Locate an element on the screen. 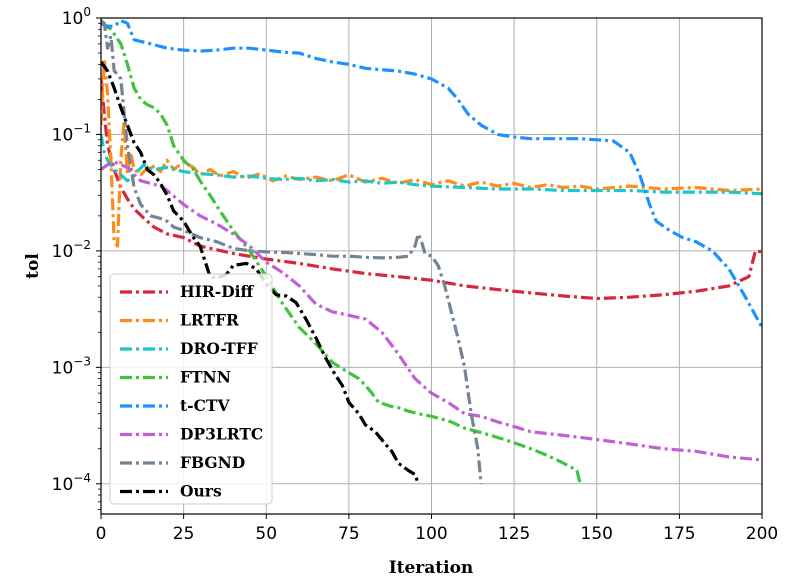 Image resolution: width=797 pixels, height=587 pixels. y-tick-label: 10⁻⁴ is located at coordinates (71, 483).